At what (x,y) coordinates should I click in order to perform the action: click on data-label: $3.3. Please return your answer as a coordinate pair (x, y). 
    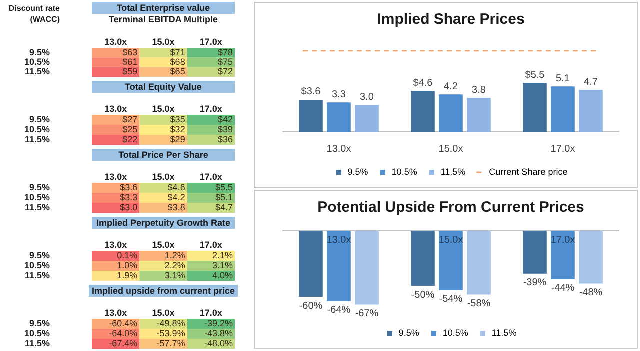
    Looking at the image, I should click on (129, 197).